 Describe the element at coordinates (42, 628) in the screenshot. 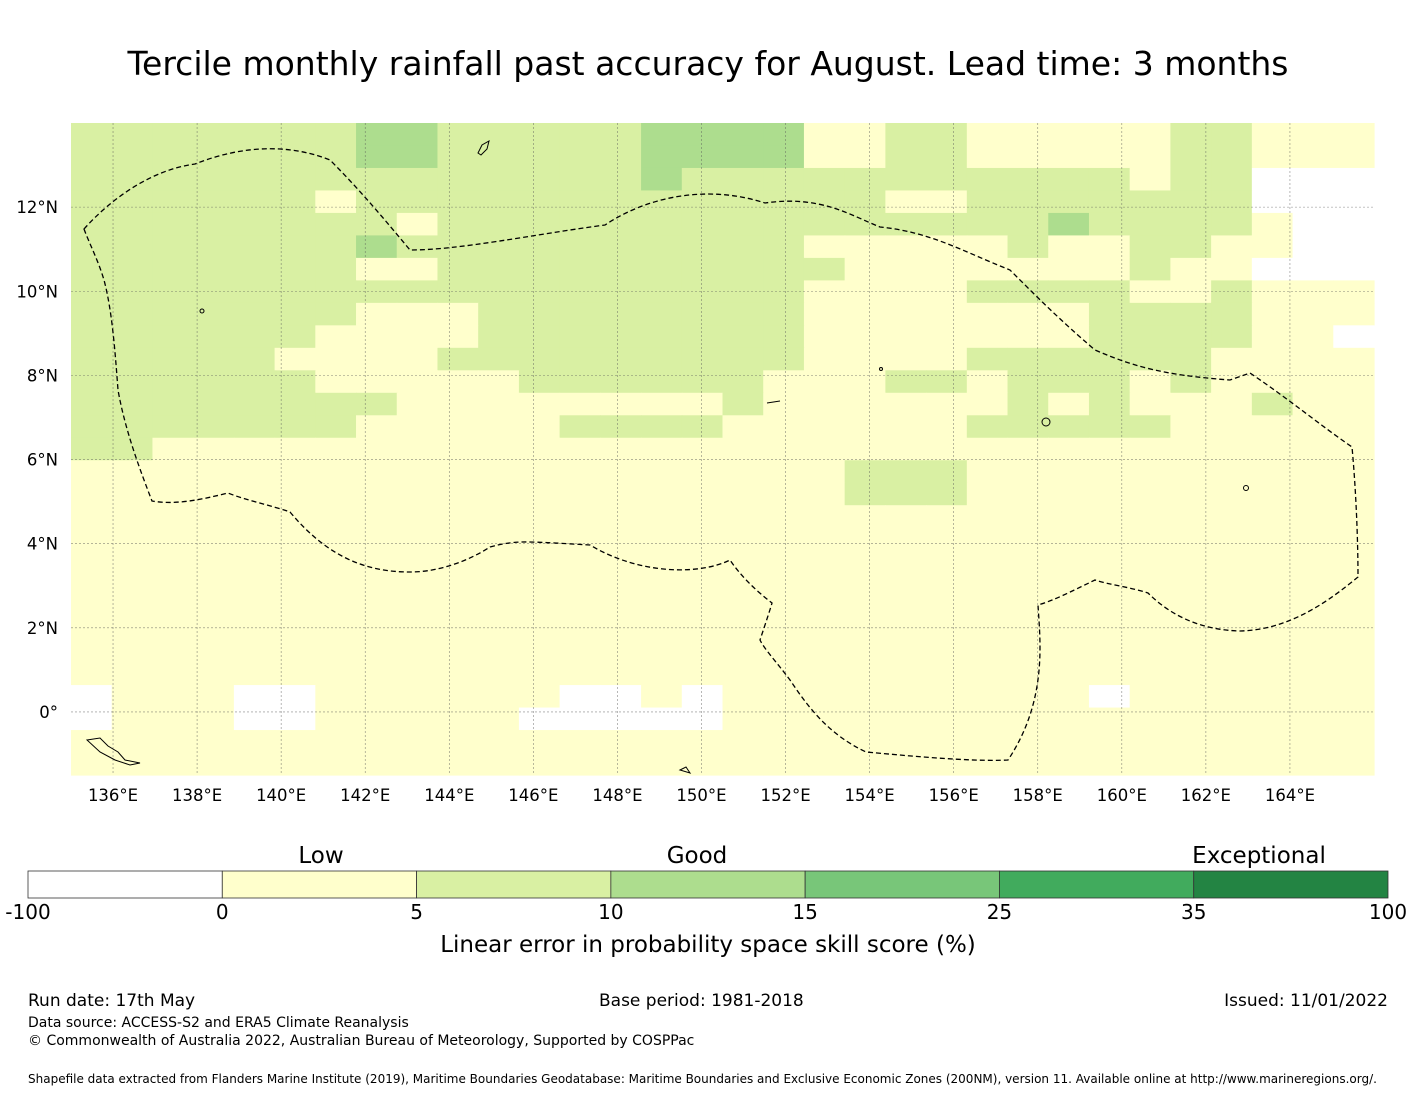

I see `latitude-tick-label: 2°N` at that location.